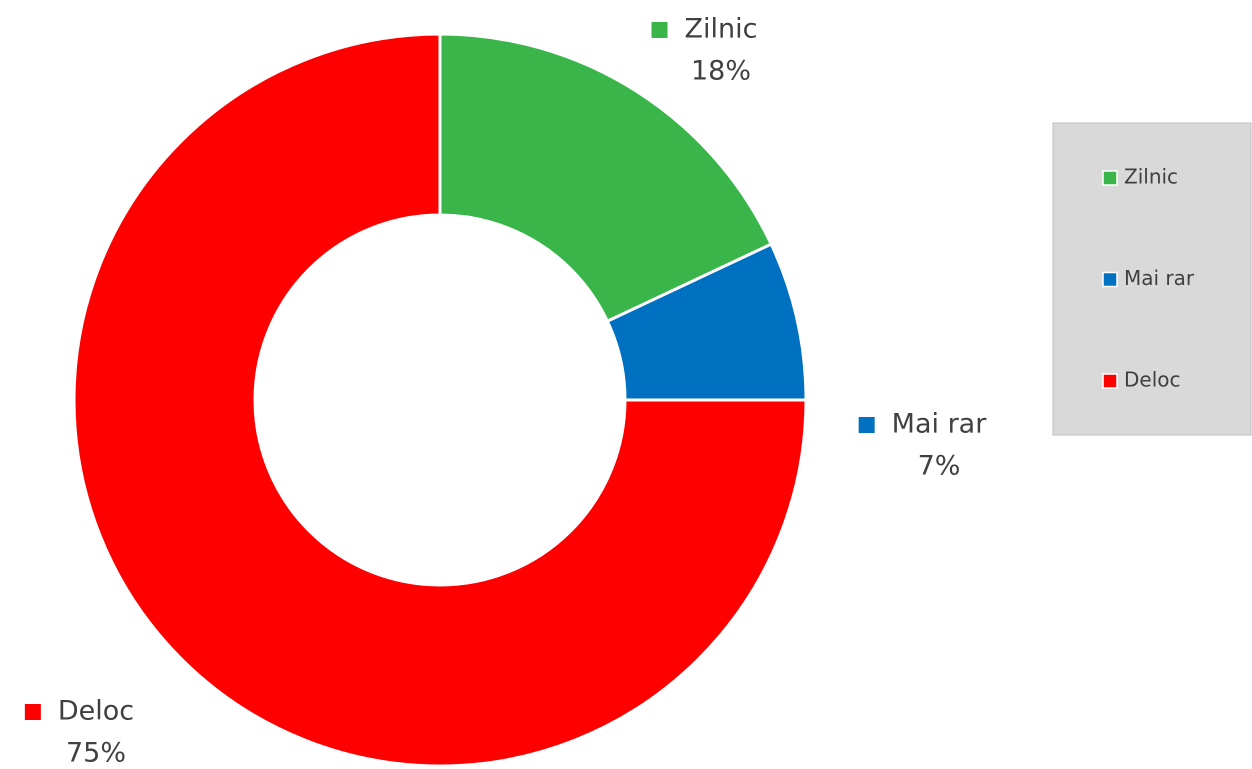 This screenshot has height=769, width=1252. Describe the element at coordinates (939, 466) in the screenshot. I see `data-label-value: 7%` at that location.